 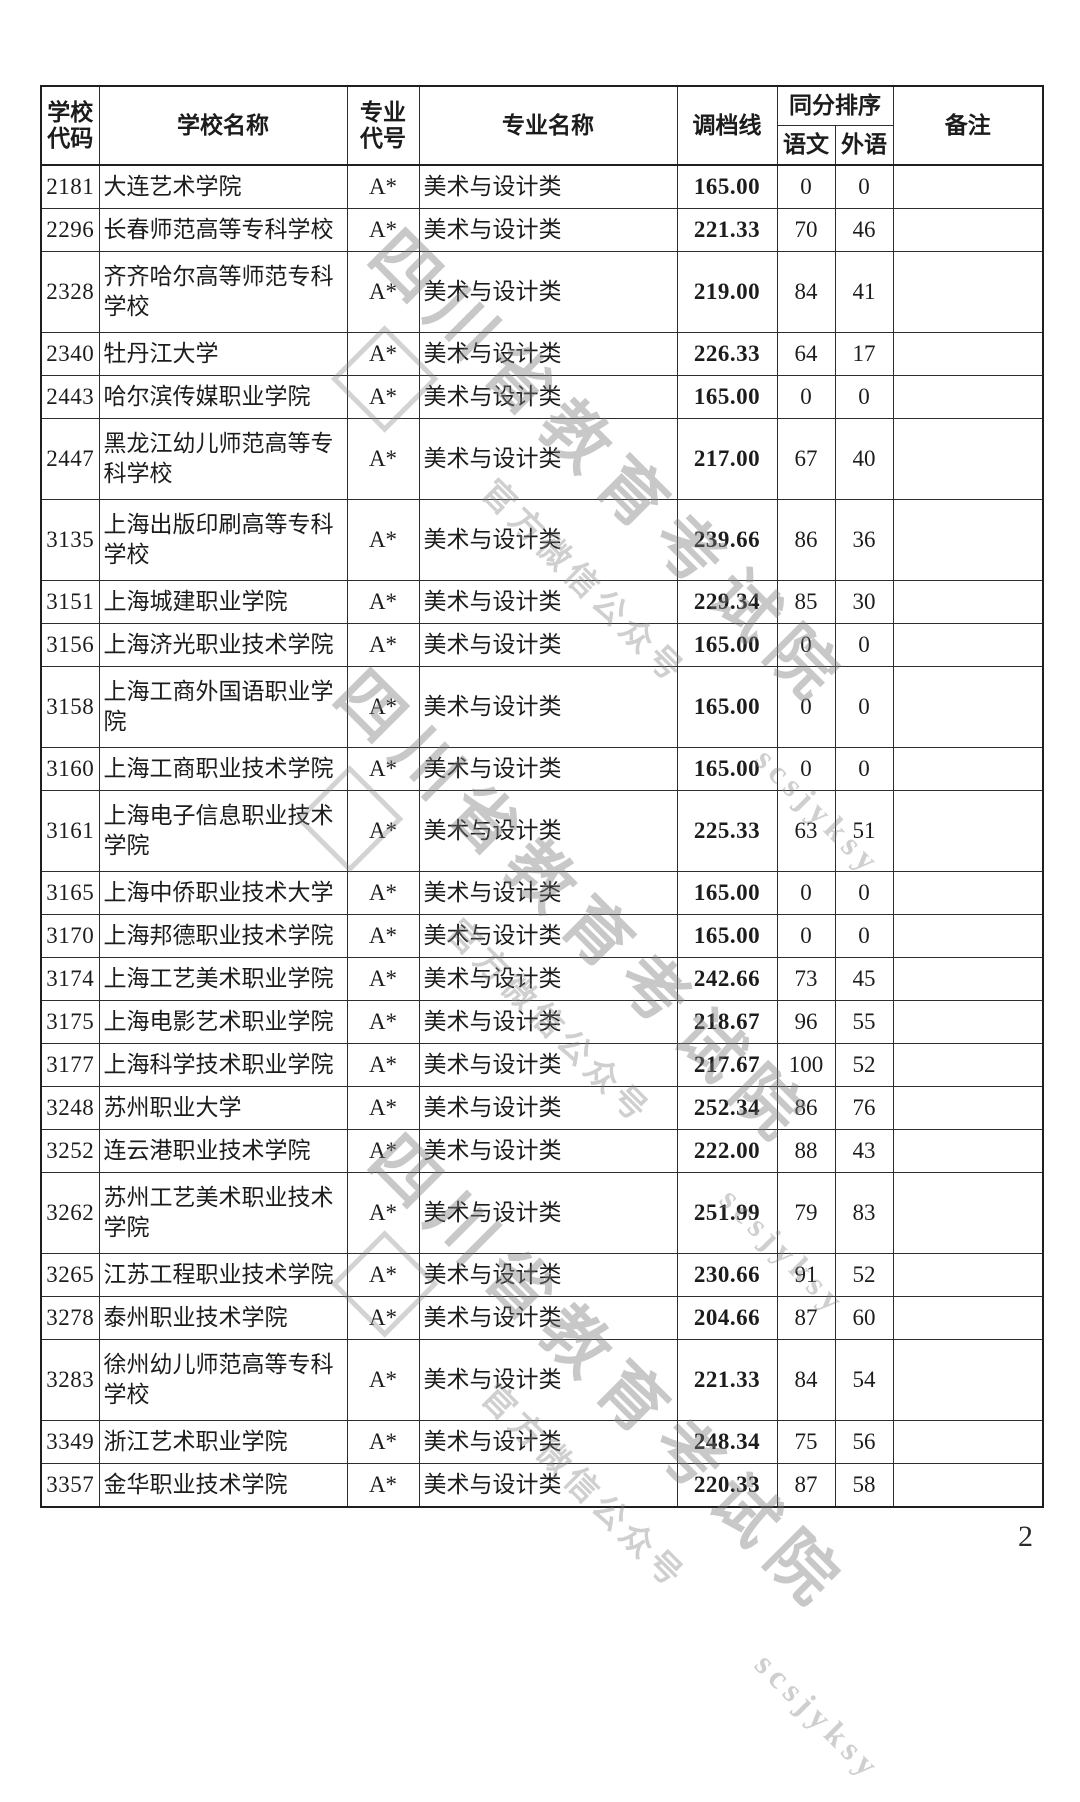 I want to click on cell-school-code: 3283, so click(x=70, y=1380).